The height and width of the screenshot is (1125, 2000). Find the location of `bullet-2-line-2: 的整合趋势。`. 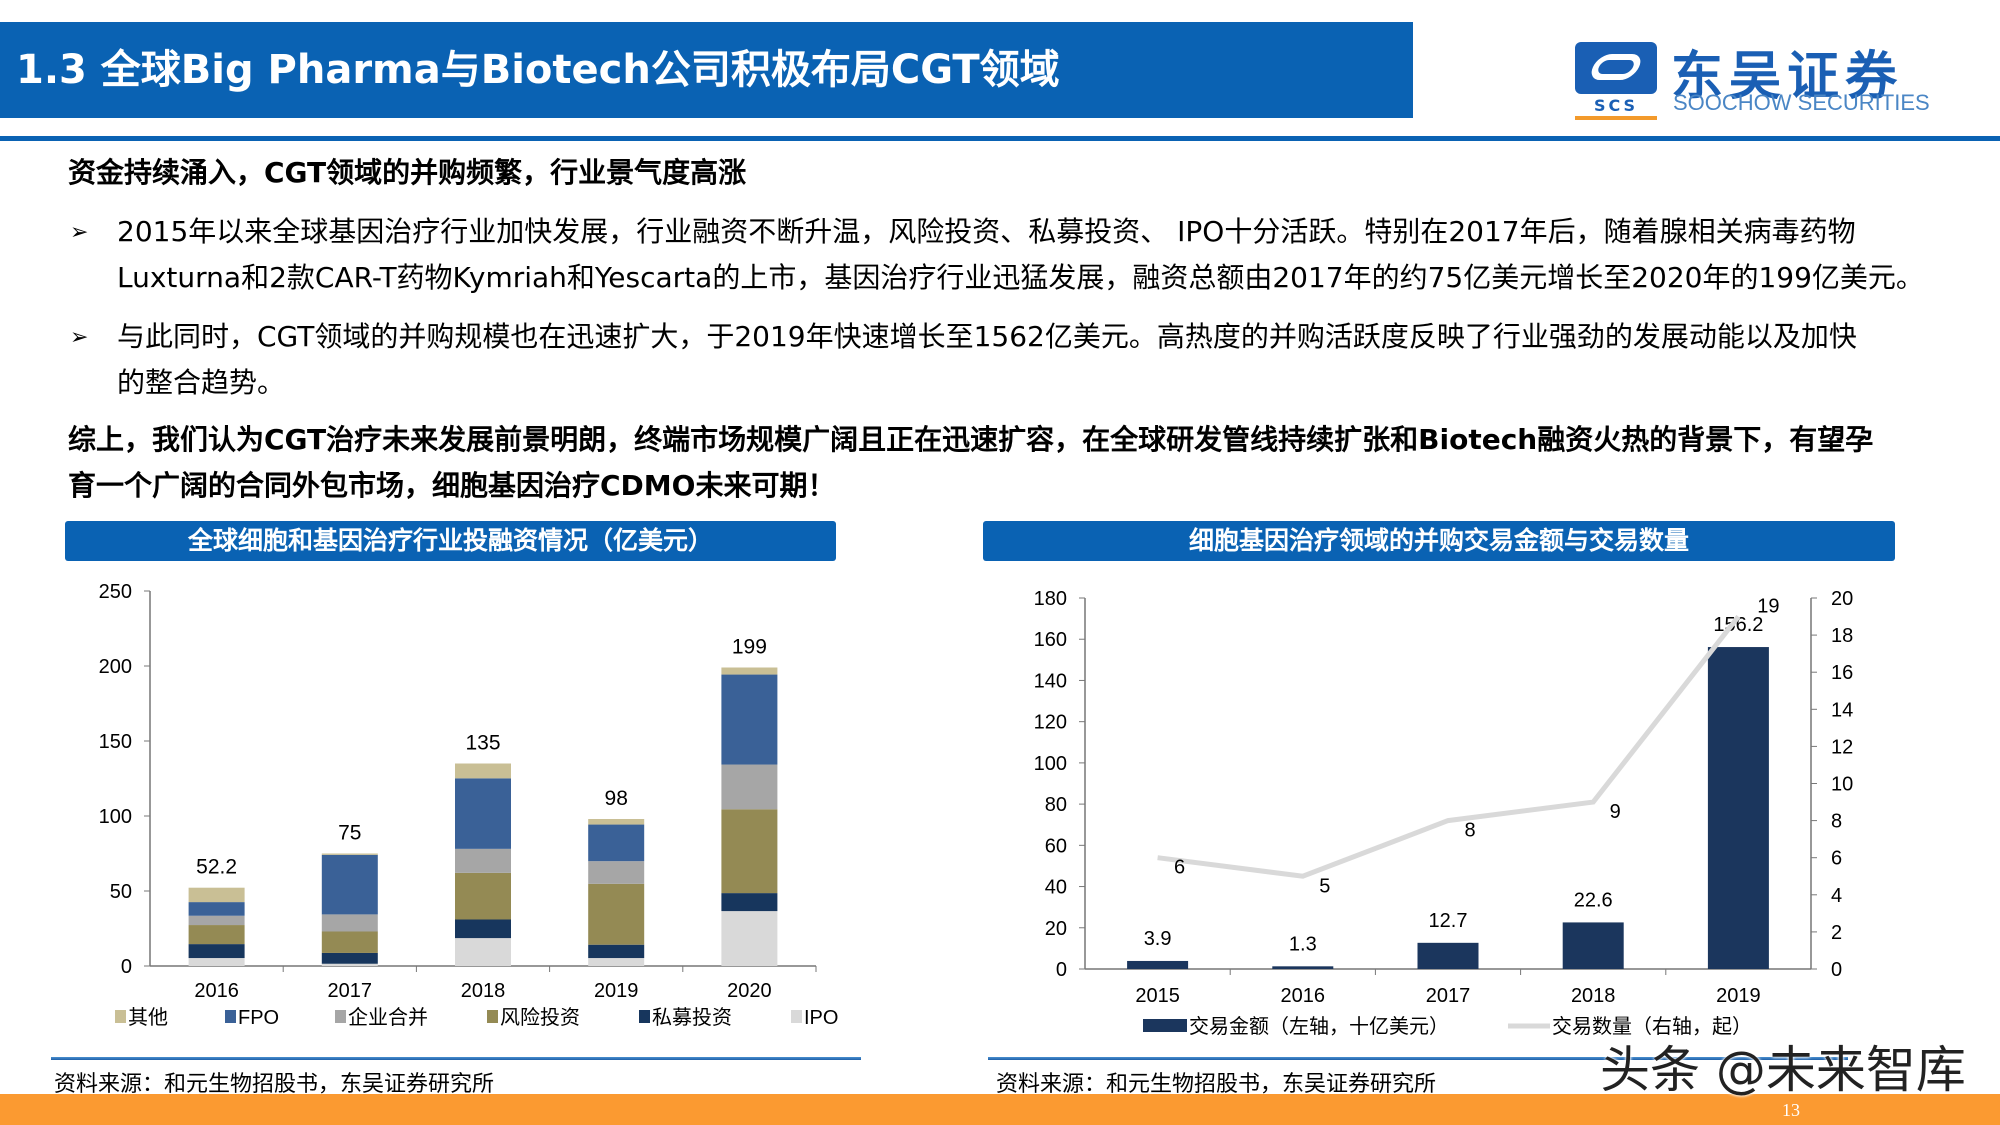

bullet-2-line-2: 的整合趋势。 is located at coordinates (201, 382).